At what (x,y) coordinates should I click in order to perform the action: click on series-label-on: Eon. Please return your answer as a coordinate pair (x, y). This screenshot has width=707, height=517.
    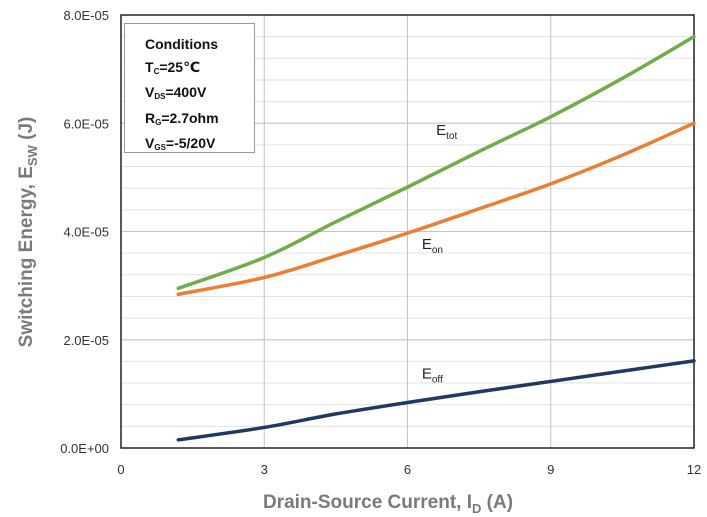
    Looking at the image, I should click on (432, 246).